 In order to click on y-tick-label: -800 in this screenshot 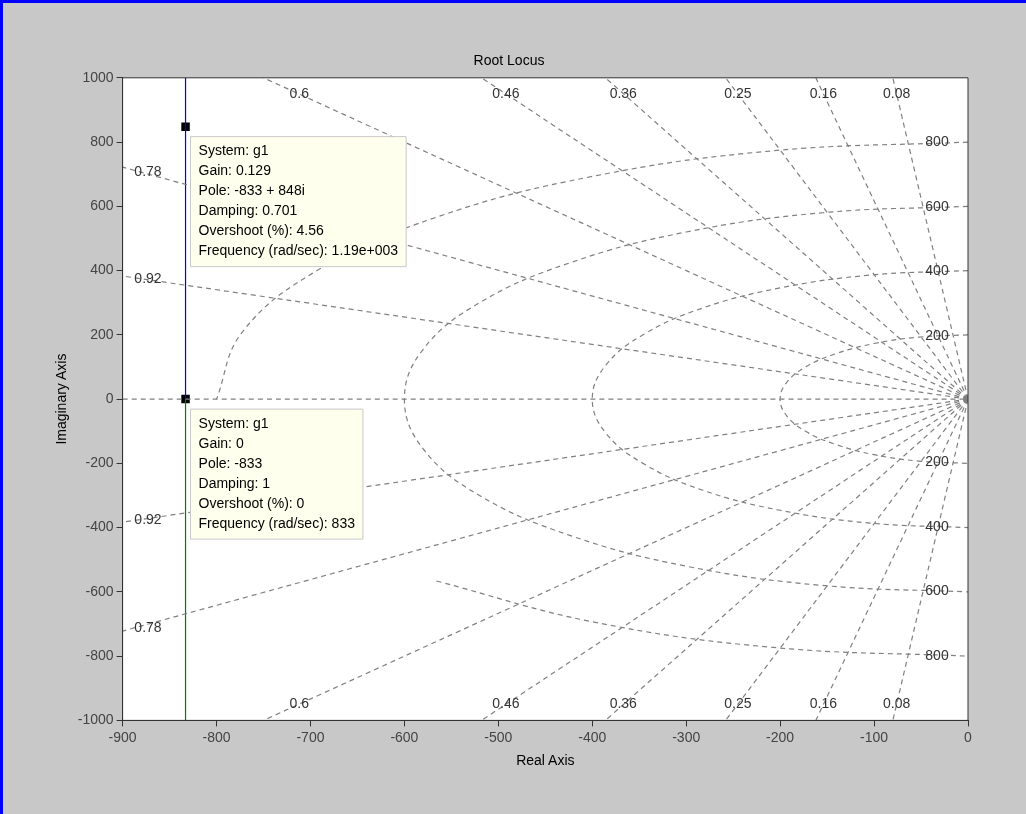, I will do `click(99, 655)`.